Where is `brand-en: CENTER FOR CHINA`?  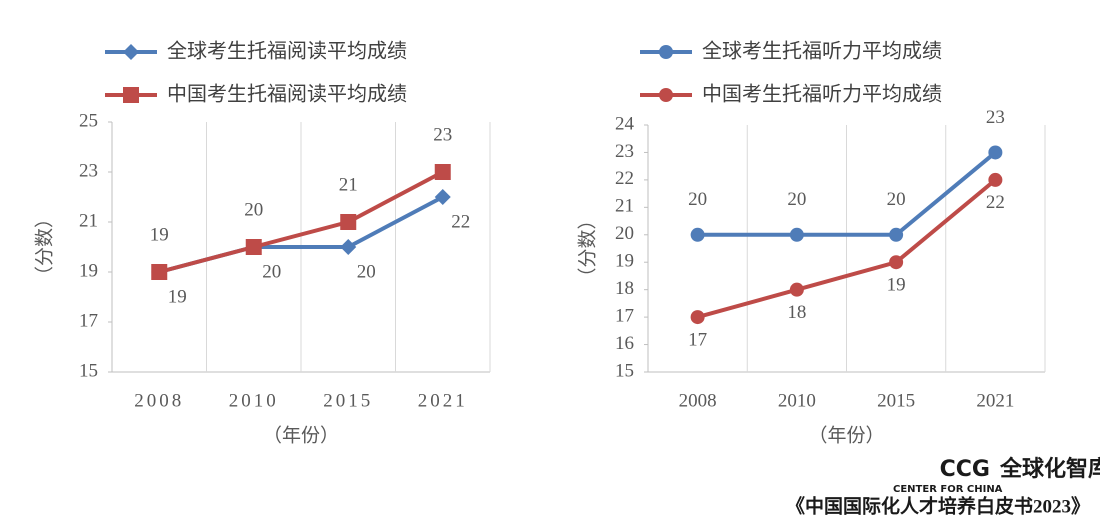
brand-en: CENTER FOR CHINA is located at coordinates (948, 489).